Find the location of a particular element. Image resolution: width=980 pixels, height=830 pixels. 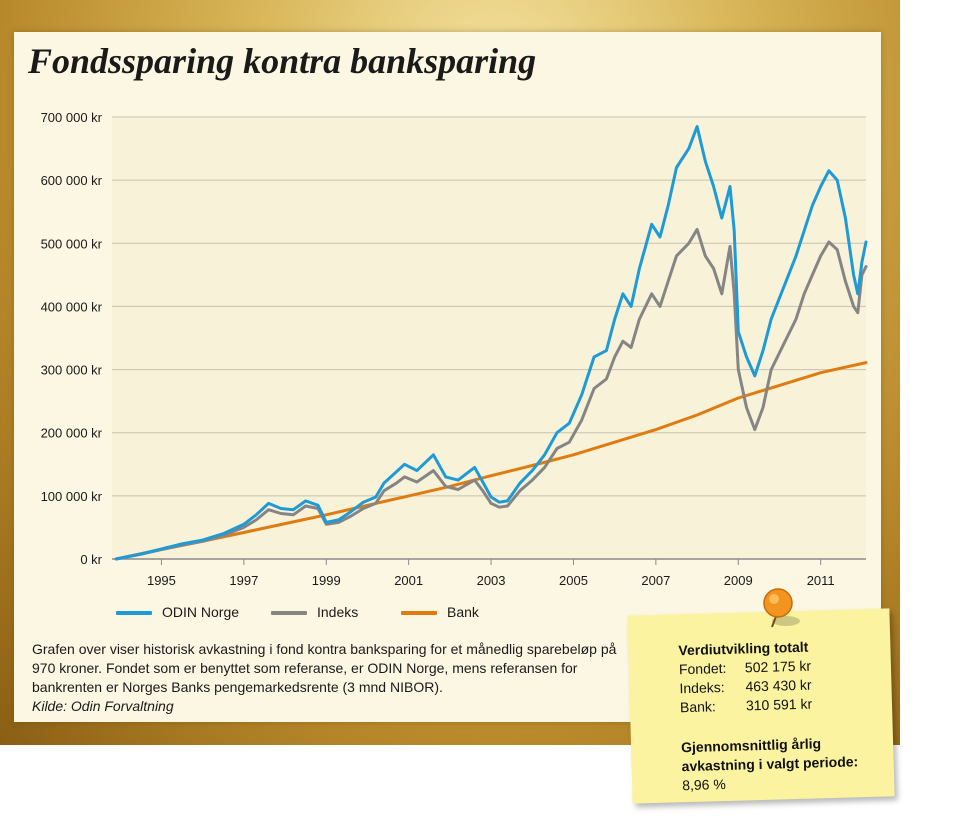

y-tick-label: 300 000 kr is located at coordinates (72, 370).